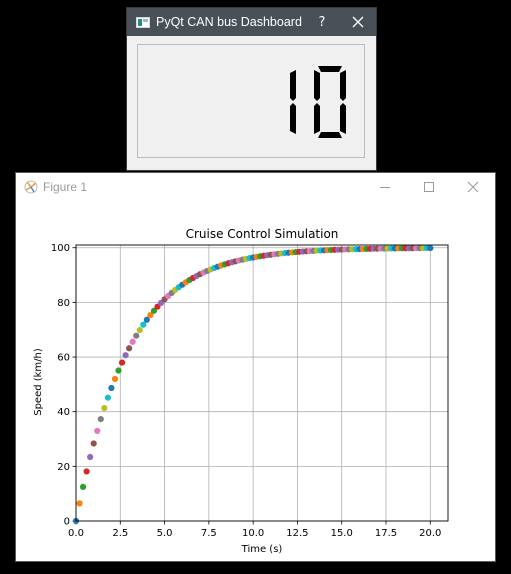 The height and width of the screenshot is (574, 511). I want to click on minimize-button, so click(385, 186).